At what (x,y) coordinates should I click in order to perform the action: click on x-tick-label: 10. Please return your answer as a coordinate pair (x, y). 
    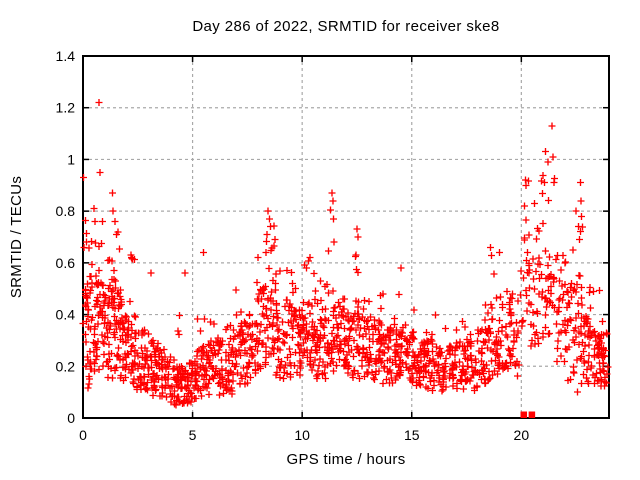
    Looking at the image, I should click on (302, 435).